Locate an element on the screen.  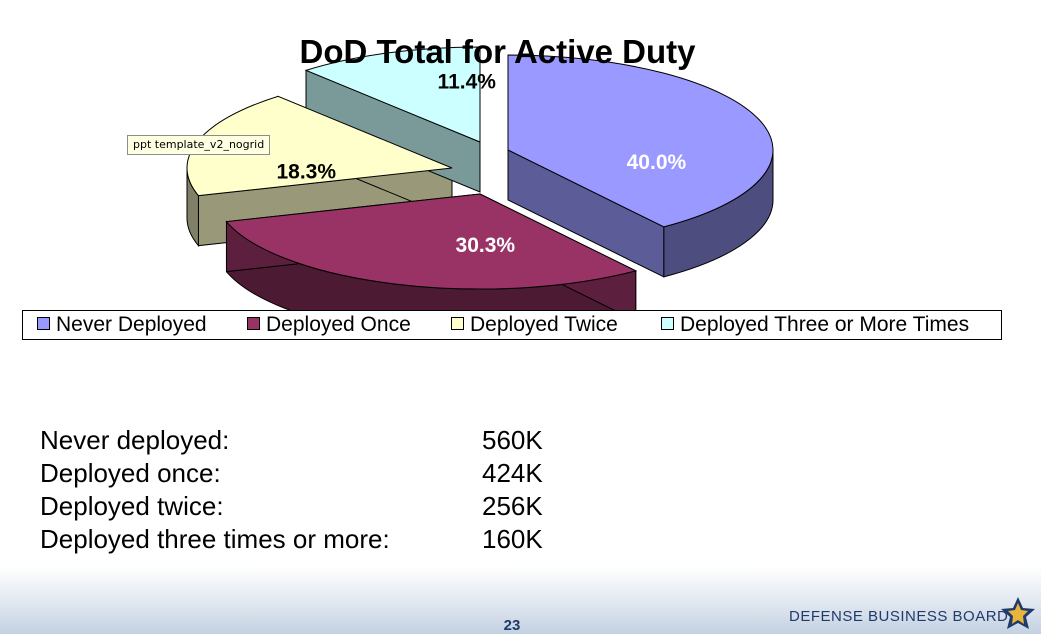
tooltip: ppt template_v2_nogrid is located at coordinates (199, 145).